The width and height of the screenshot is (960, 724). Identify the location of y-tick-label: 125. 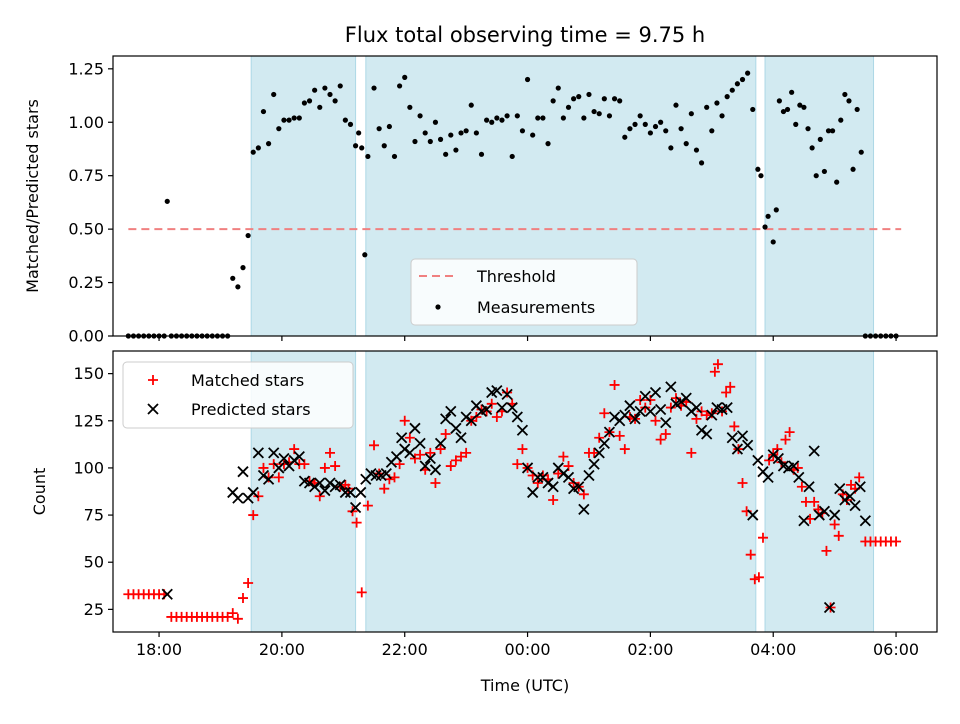
(88, 420).